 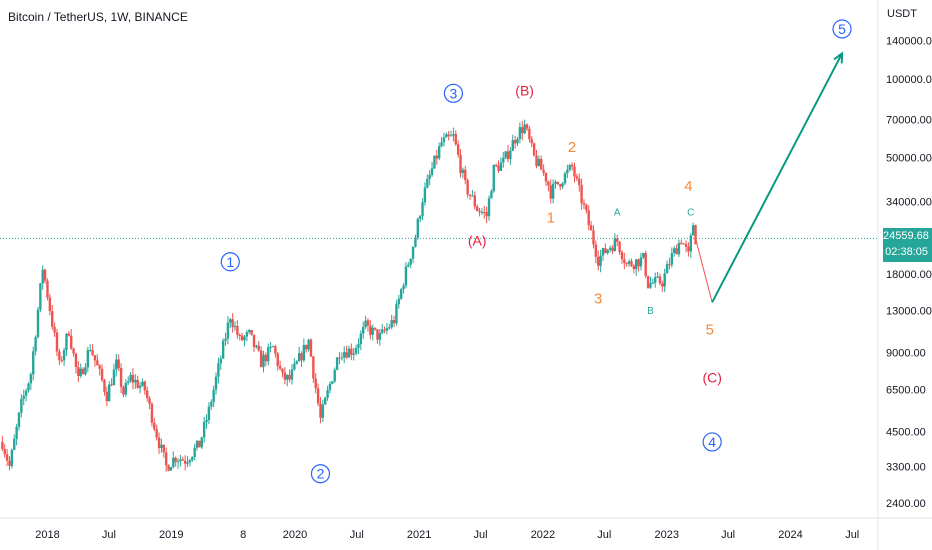 I want to click on x-tick-label: 2024, so click(x=790, y=535).